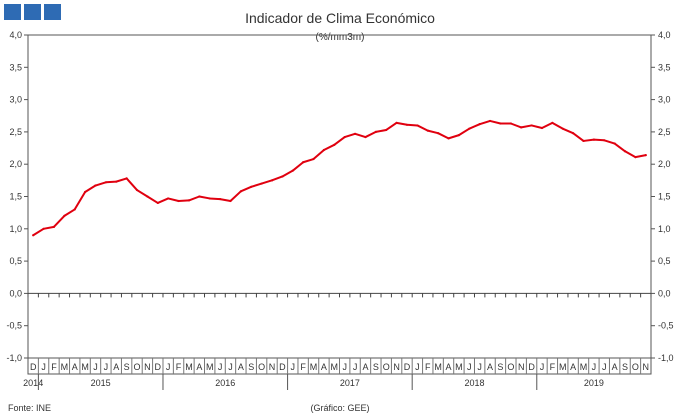 The image size is (680, 418). Describe the element at coordinates (664, 261) in the screenshot. I see `y-tick-label: 0,5` at that location.